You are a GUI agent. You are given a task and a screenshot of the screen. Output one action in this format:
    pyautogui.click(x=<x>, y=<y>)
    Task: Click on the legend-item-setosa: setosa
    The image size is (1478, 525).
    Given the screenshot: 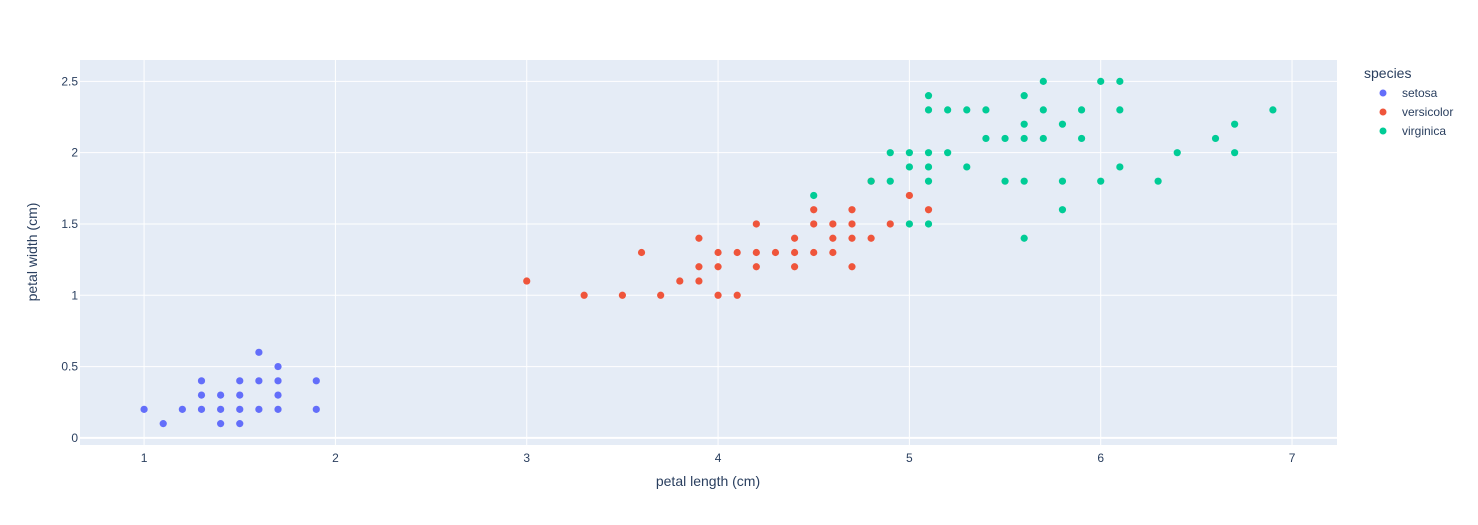 What is the action you would take?
    pyautogui.click(x=1408, y=93)
    